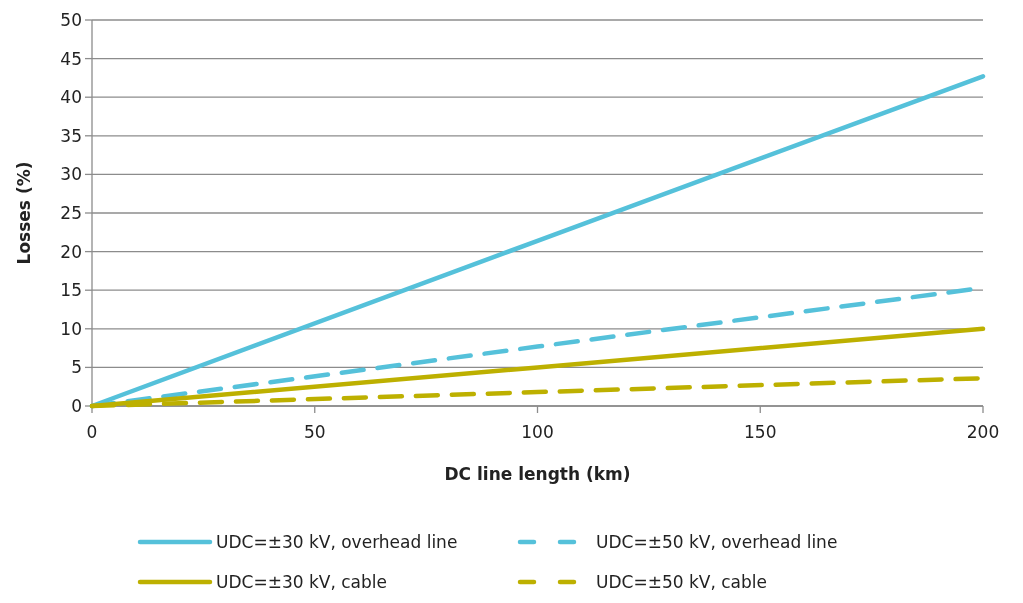 This screenshot has width=1023, height=603. What do you see at coordinates (71, 58) in the screenshot?
I see `y-tick-label: 45` at bounding box center [71, 58].